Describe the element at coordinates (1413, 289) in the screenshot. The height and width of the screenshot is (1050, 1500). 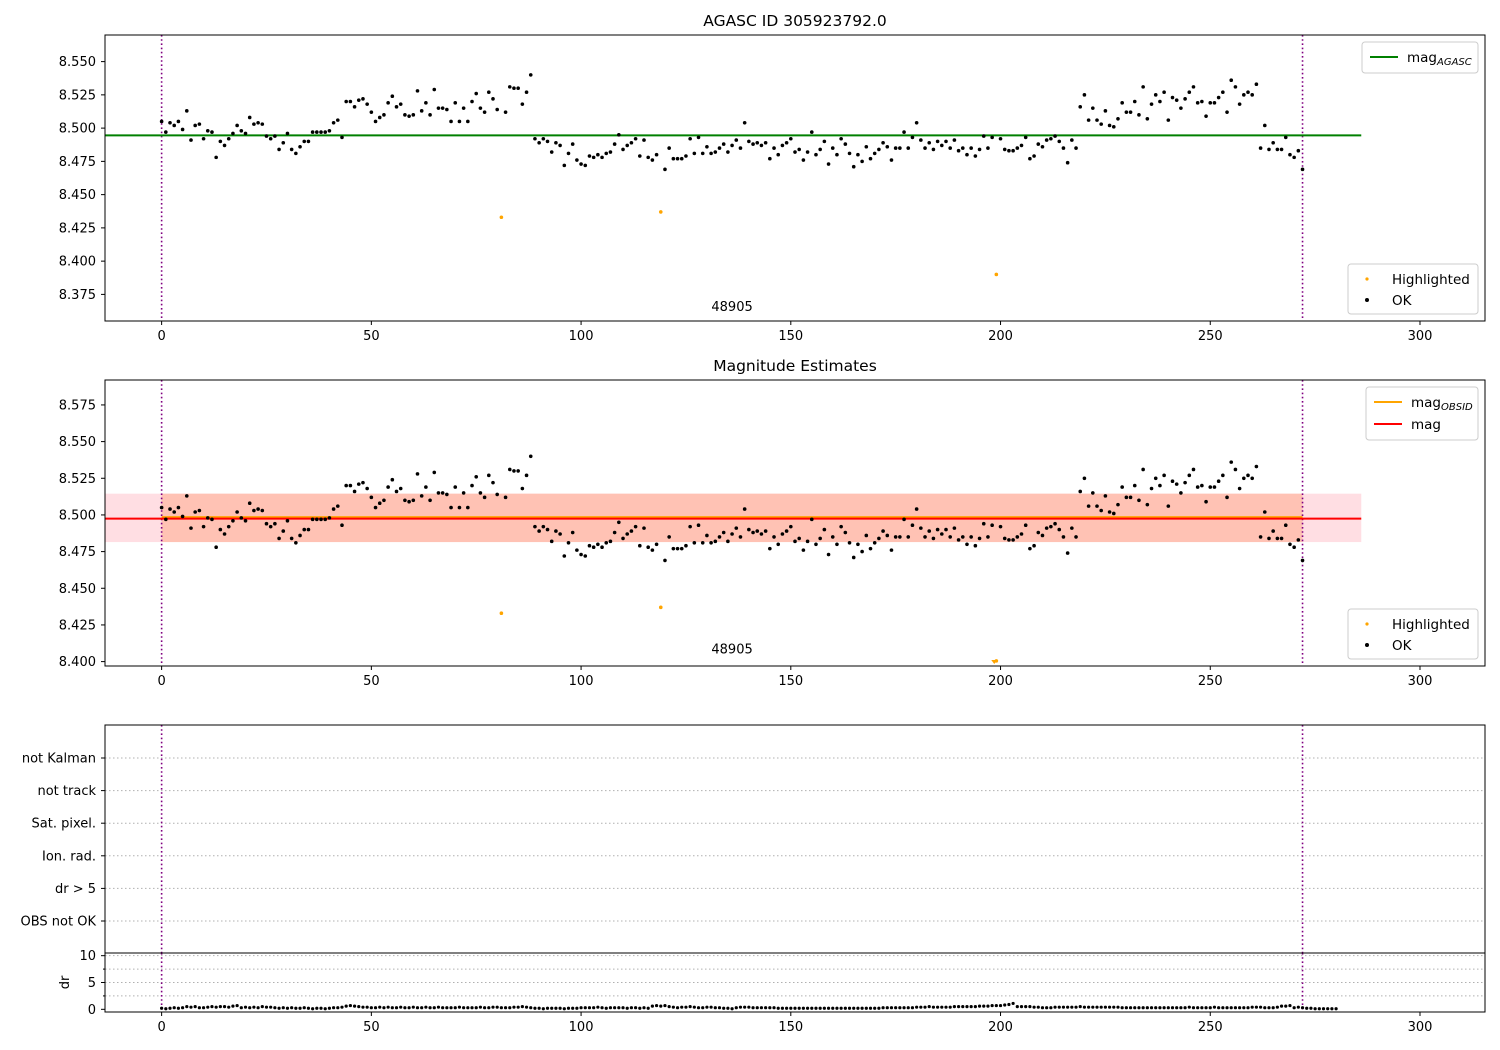
I see `legend-box` at that location.